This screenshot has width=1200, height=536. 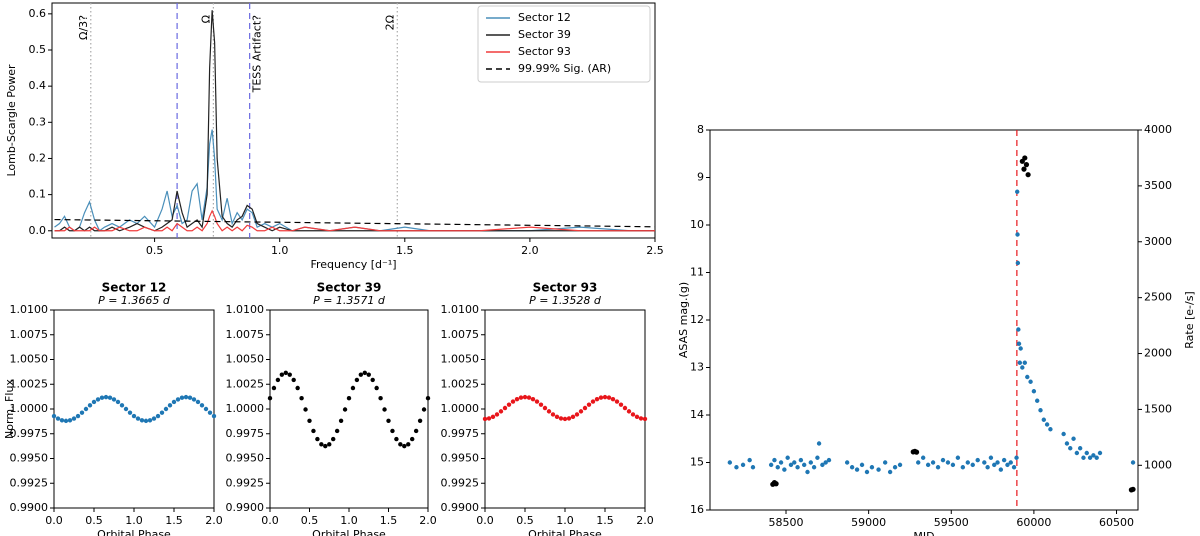 What do you see at coordinates (1158, 297) in the screenshot?
I see `y2-tick-label: 2500` at bounding box center [1158, 297].